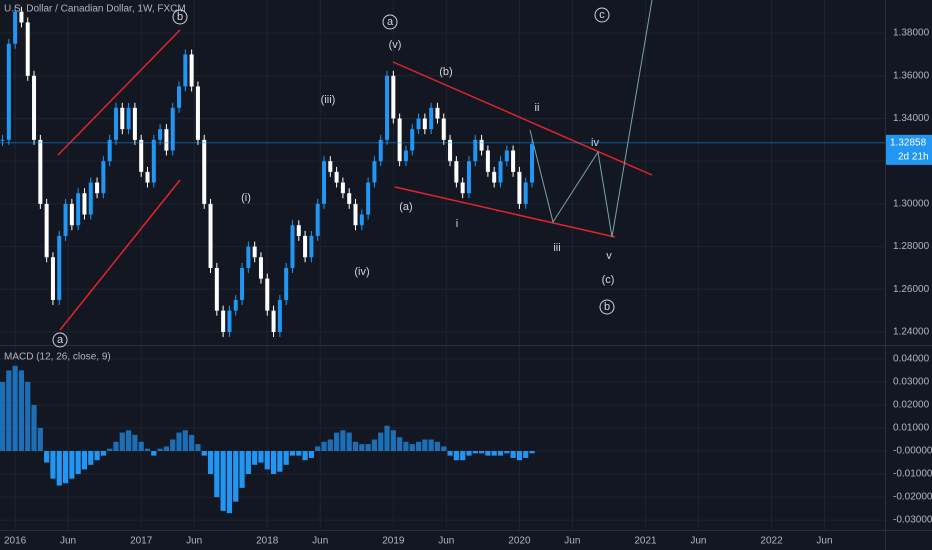 The height and width of the screenshot is (550, 932). I want to click on y-tick-label: -0.01000, so click(912, 474).